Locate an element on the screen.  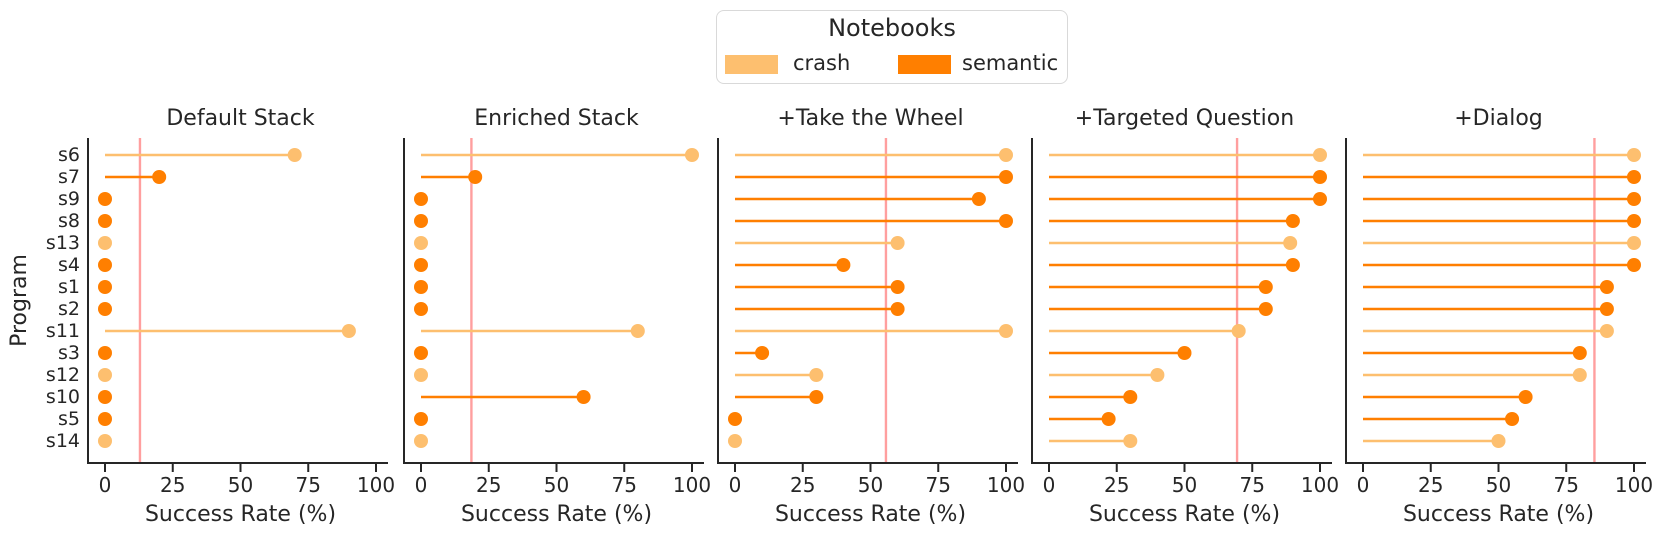
y-tick-label-s5: s5 is located at coordinates (69, 419).